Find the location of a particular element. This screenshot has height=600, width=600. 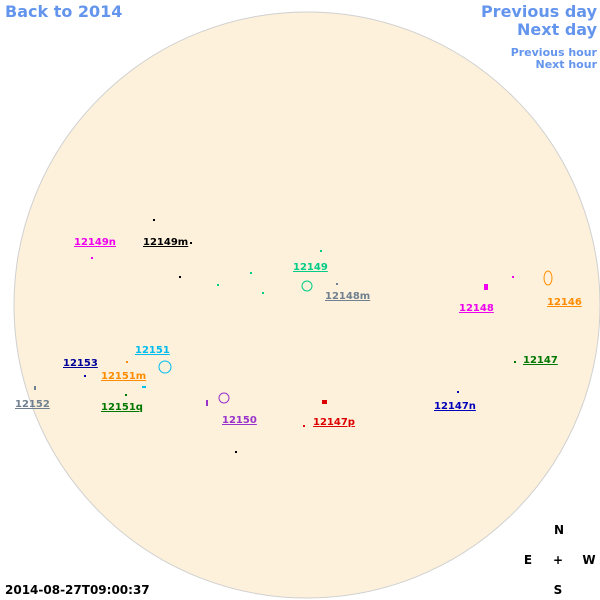

compass-north: N is located at coordinates (559, 530).